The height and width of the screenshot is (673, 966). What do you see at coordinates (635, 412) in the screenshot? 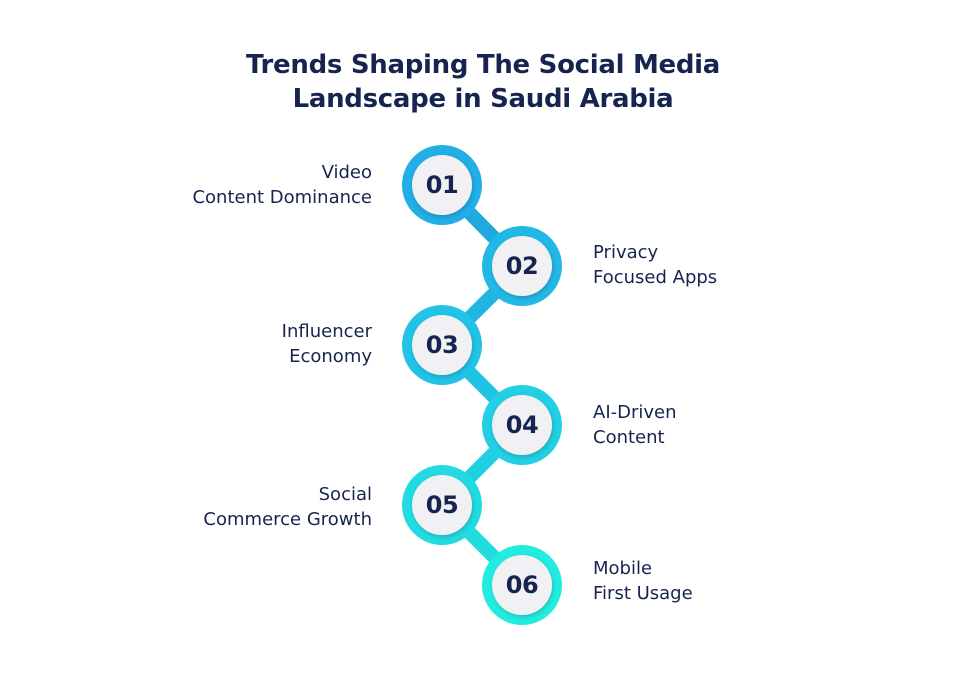
I see `step-label-04-line1: AI-Driven` at bounding box center [635, 412].